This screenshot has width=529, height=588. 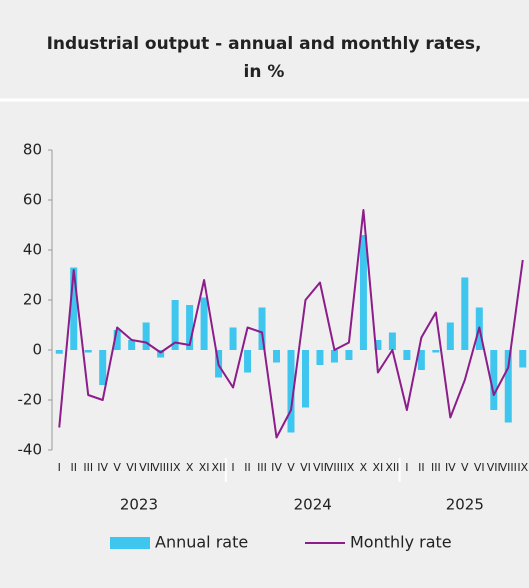 What do you see at coordinates (130, 543) in the screenshot?
I see `legend-swatch` at bounding box center [130, 543].